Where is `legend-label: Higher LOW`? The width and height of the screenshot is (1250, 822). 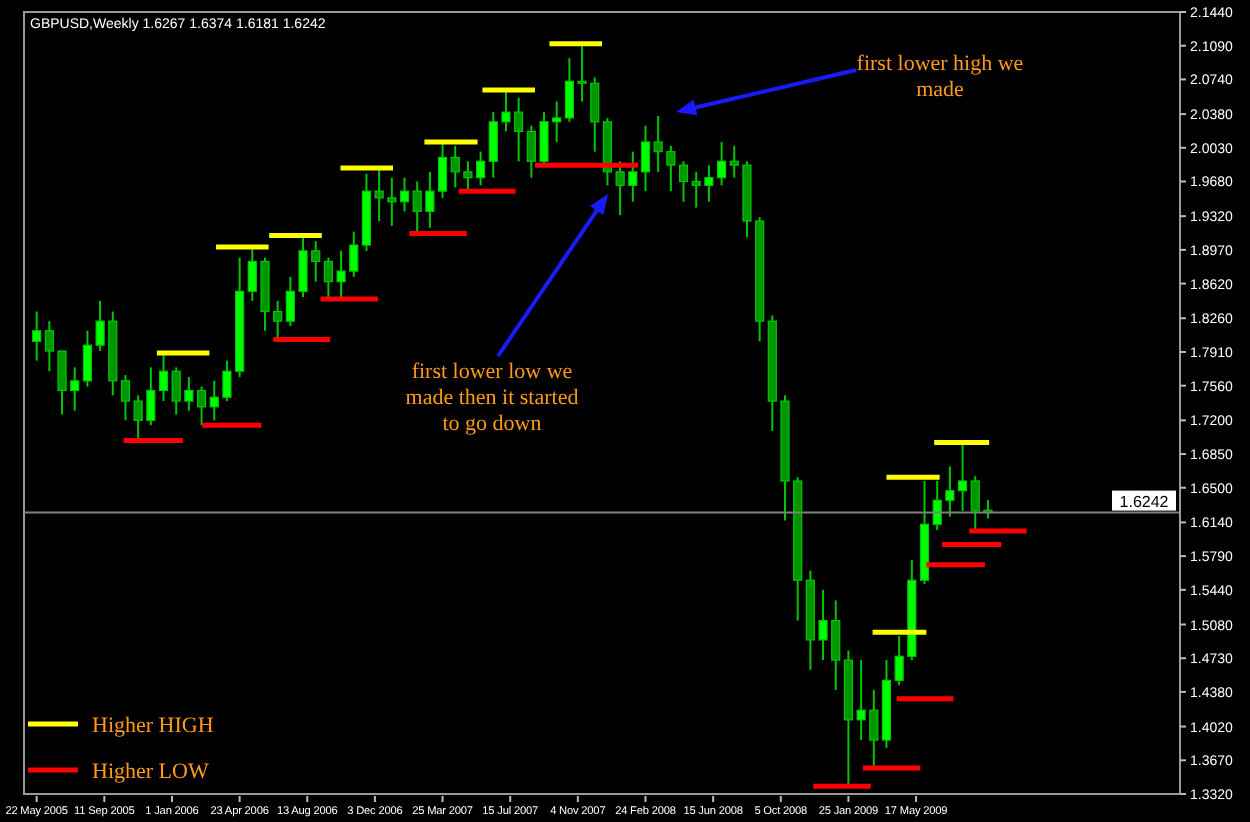
legend-label: Higher LOW is located at coordinates (151, 772).